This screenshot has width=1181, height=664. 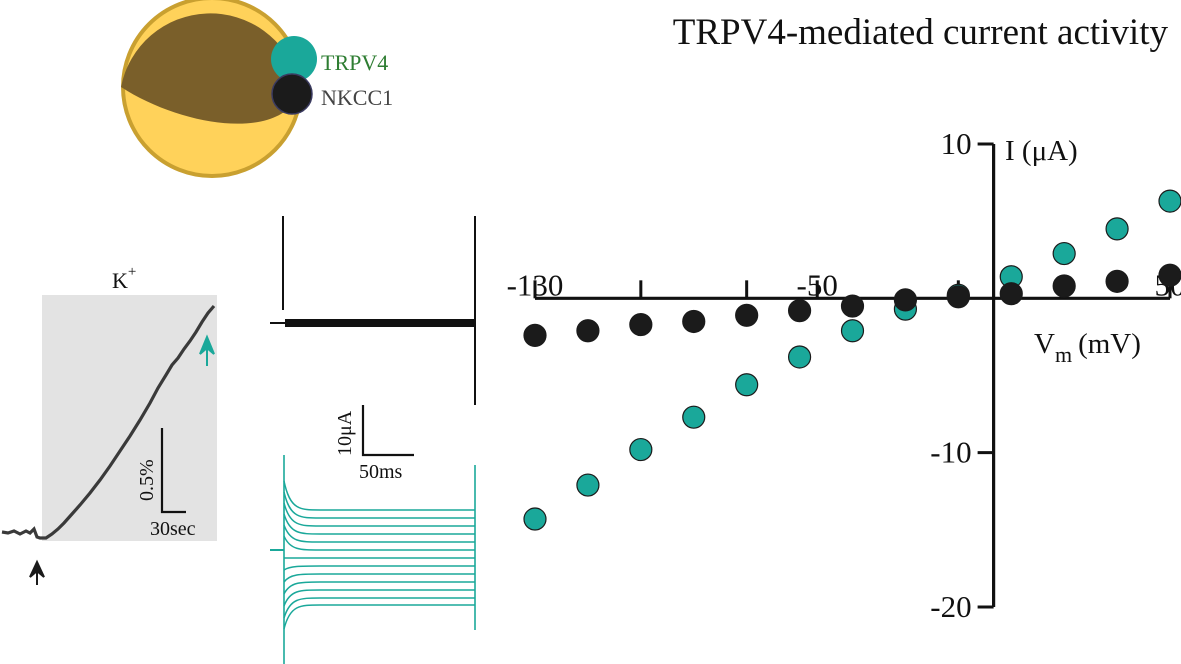 What do you see at coordinates (817, 284) in the screenshot?
I see `x-tick-label: -50` at bounding box center [817, 284].